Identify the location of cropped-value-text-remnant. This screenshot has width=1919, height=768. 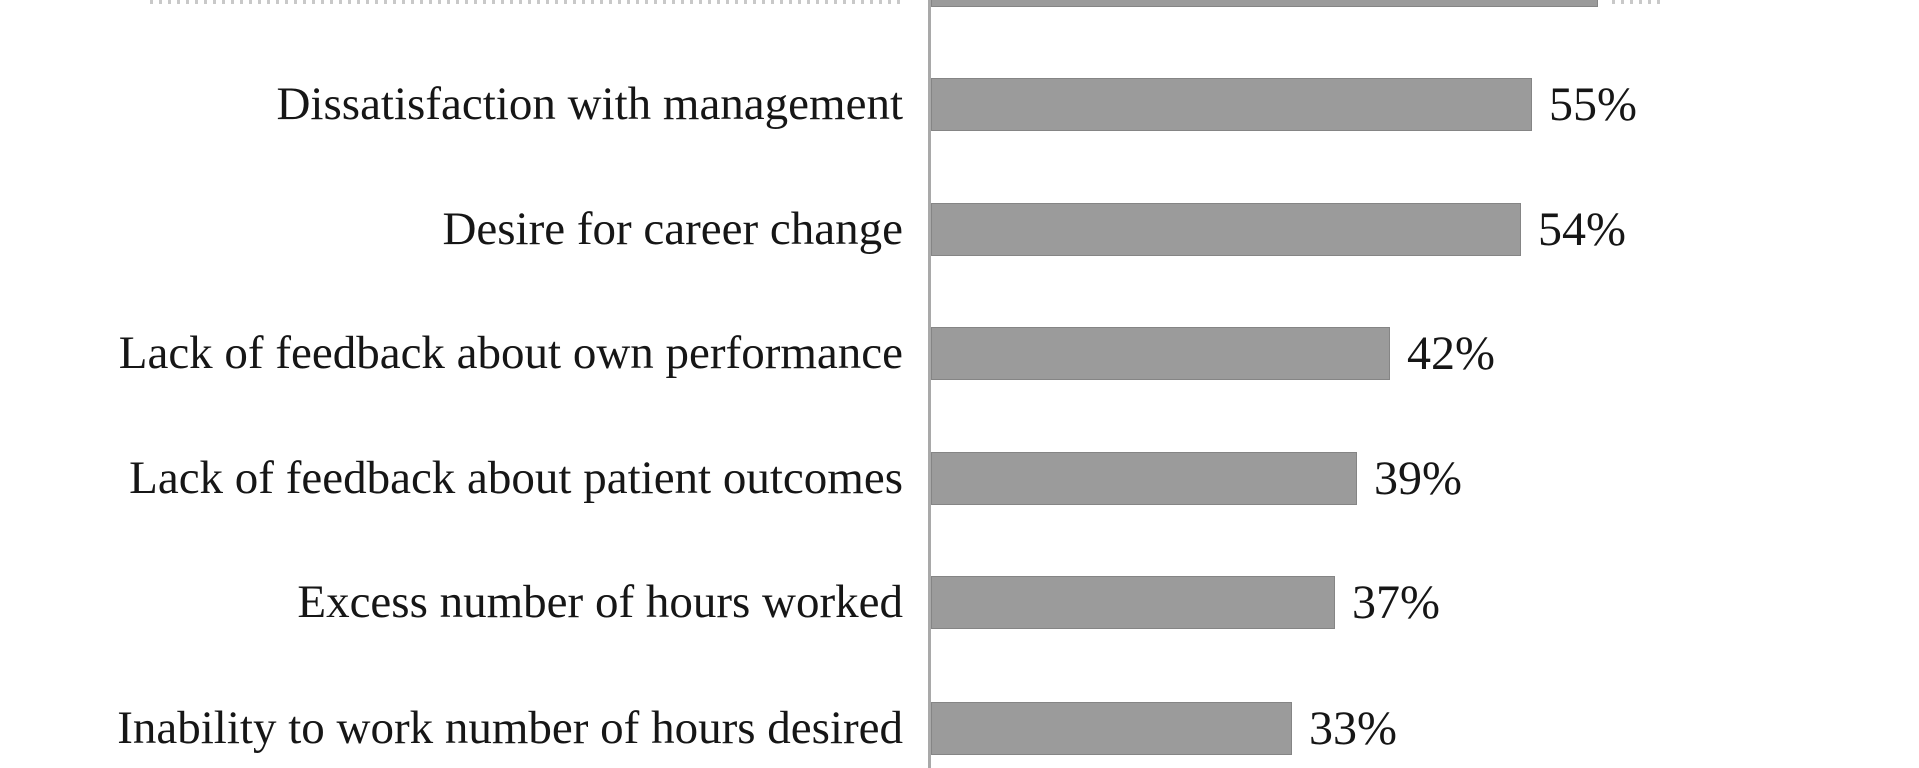
(1638, 2).